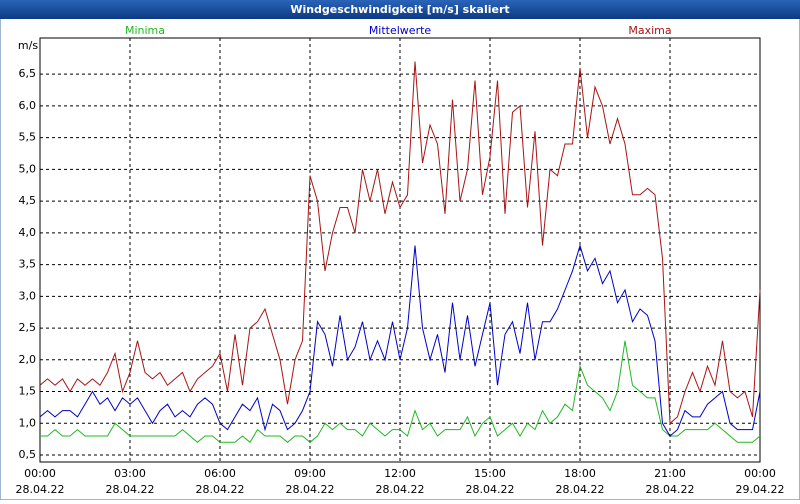  What do you see at coordinates (28, 327) in the screenshot?
I see `y-tick-label: 2,5` at bounding box center [28, 327].